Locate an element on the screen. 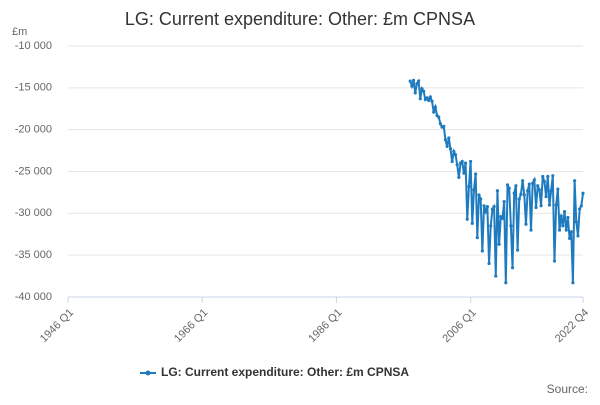  x-tick-label: 1946 Q1 is located at coordinates (57, 326).